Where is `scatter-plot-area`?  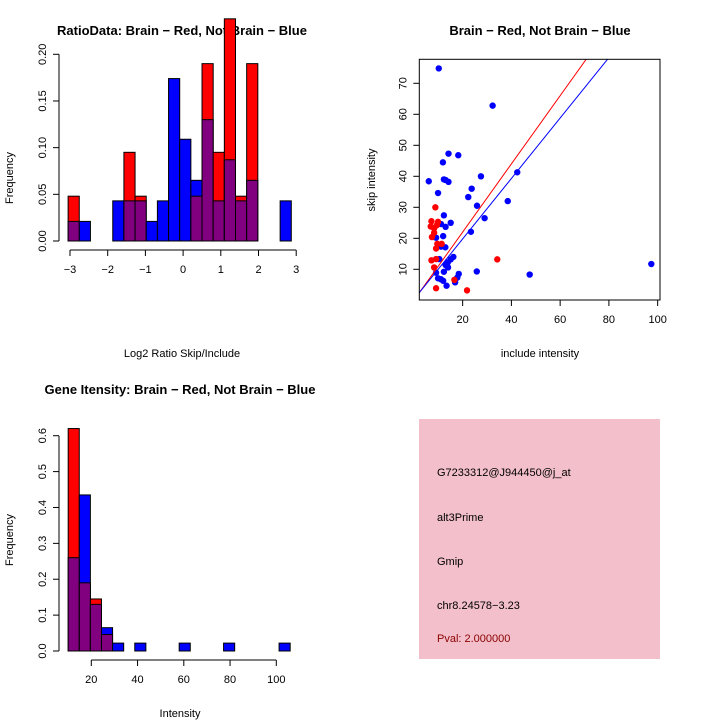
scatter-plot-area is located at coordinates (537, 176).